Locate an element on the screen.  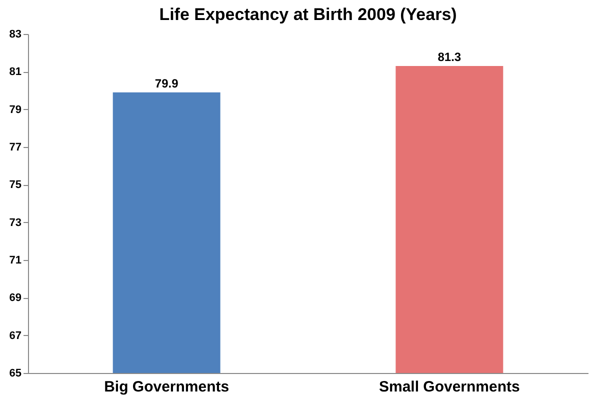
y-tick-label: 75 is located at coordinates (15, 185).